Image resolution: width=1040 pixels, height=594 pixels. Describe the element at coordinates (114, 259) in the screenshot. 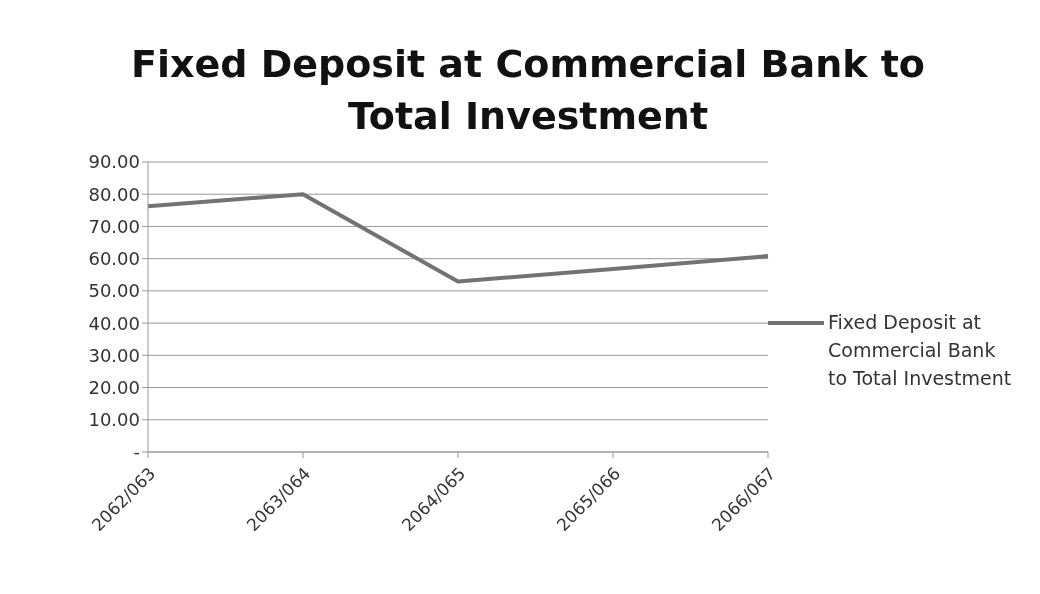

I see `y-tick-label: 60.00` at that location.